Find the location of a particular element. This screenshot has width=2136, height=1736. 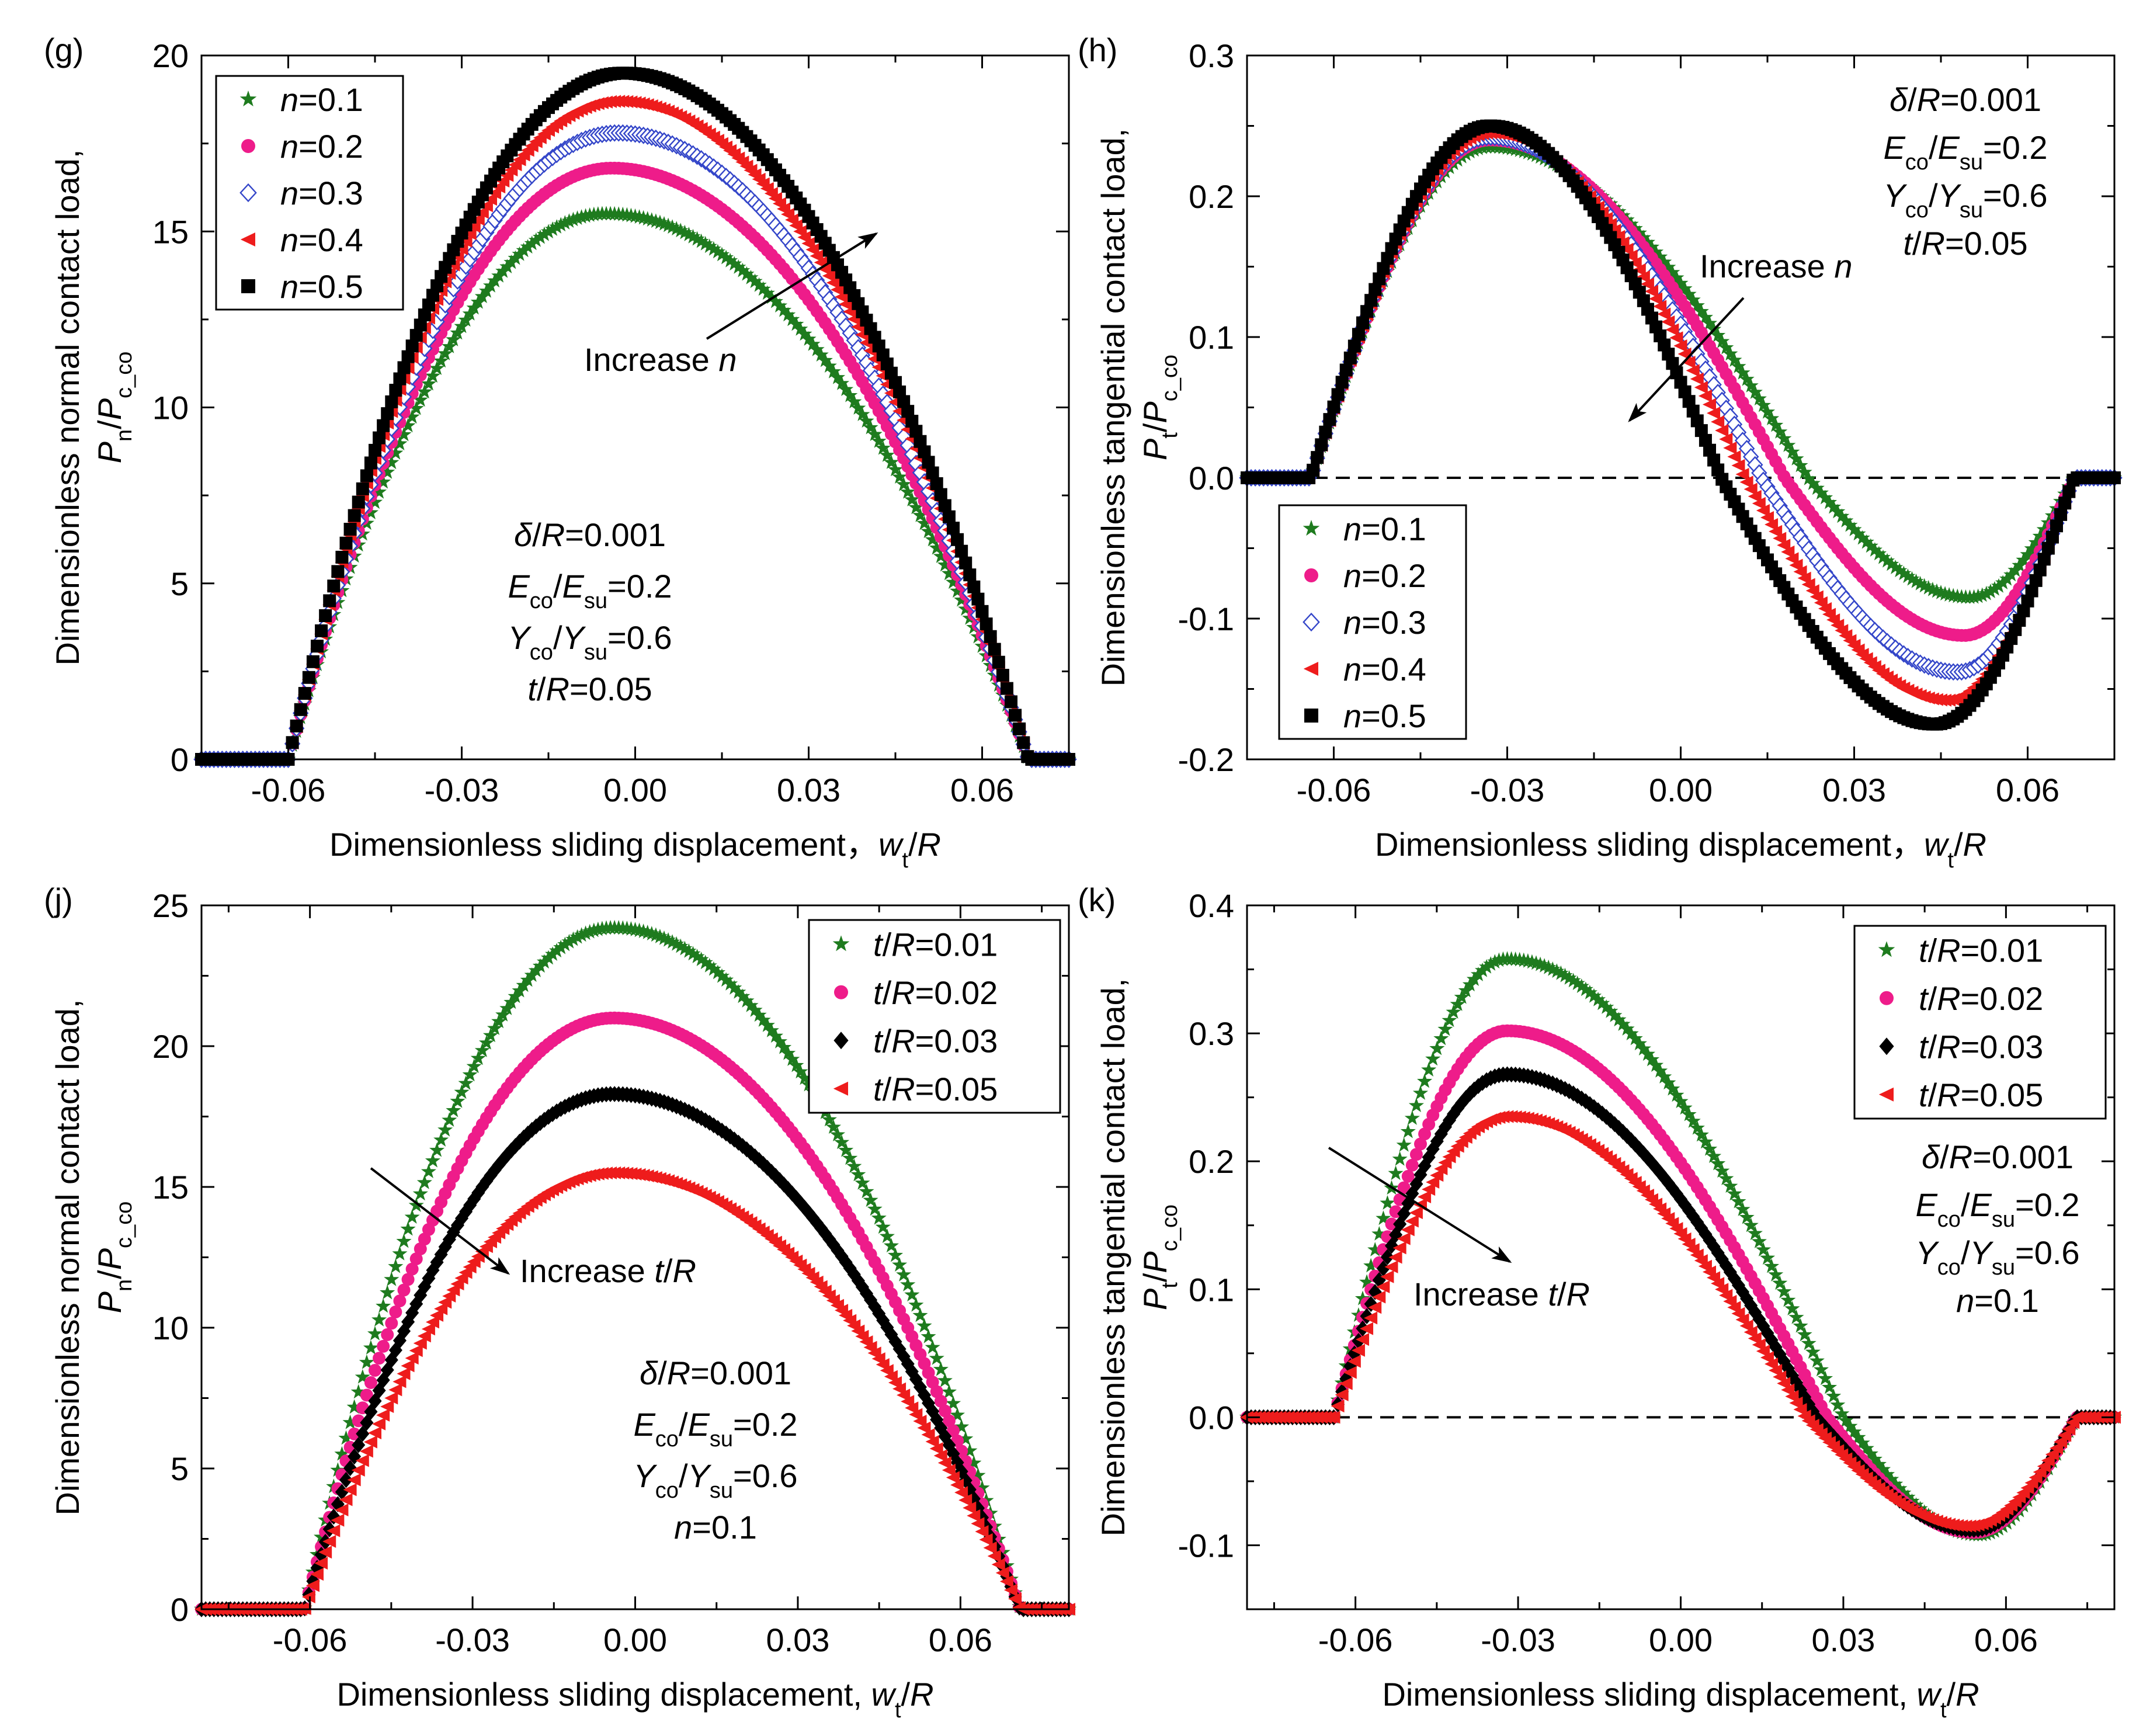

y-tick-label: -0.2 is located at coordinates (1206, 759).